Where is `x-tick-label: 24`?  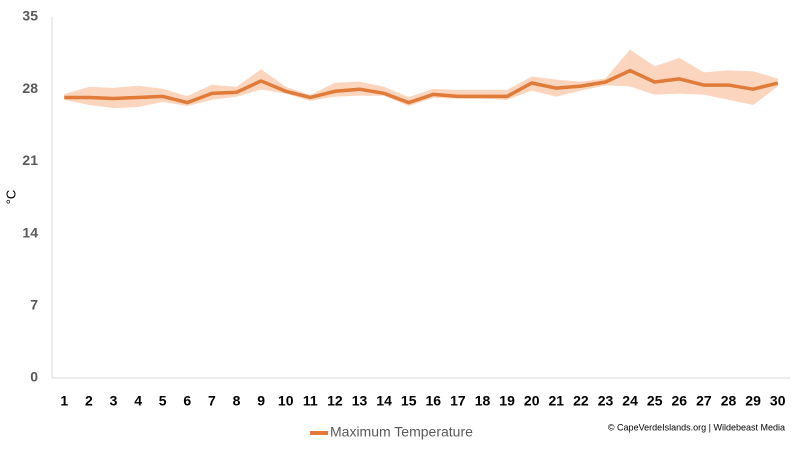 x-tick-label: 24 is located at coordinates (630, 401).